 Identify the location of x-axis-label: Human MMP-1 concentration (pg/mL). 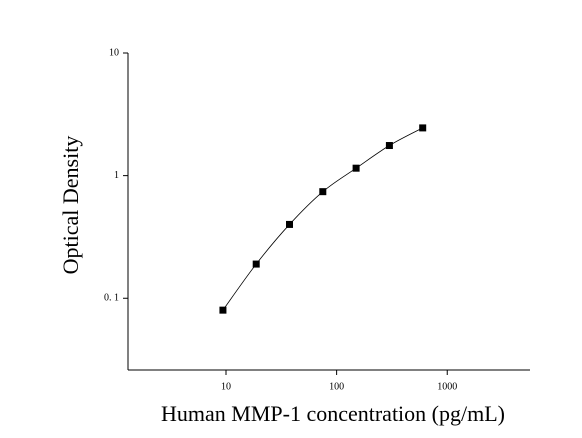
(333, 413).